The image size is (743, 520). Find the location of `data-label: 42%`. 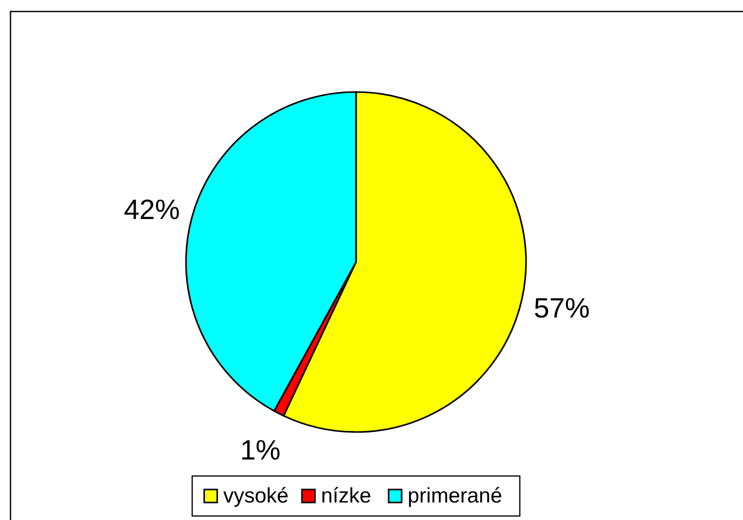

data-label: 42% is located at coordinates (152, 210).